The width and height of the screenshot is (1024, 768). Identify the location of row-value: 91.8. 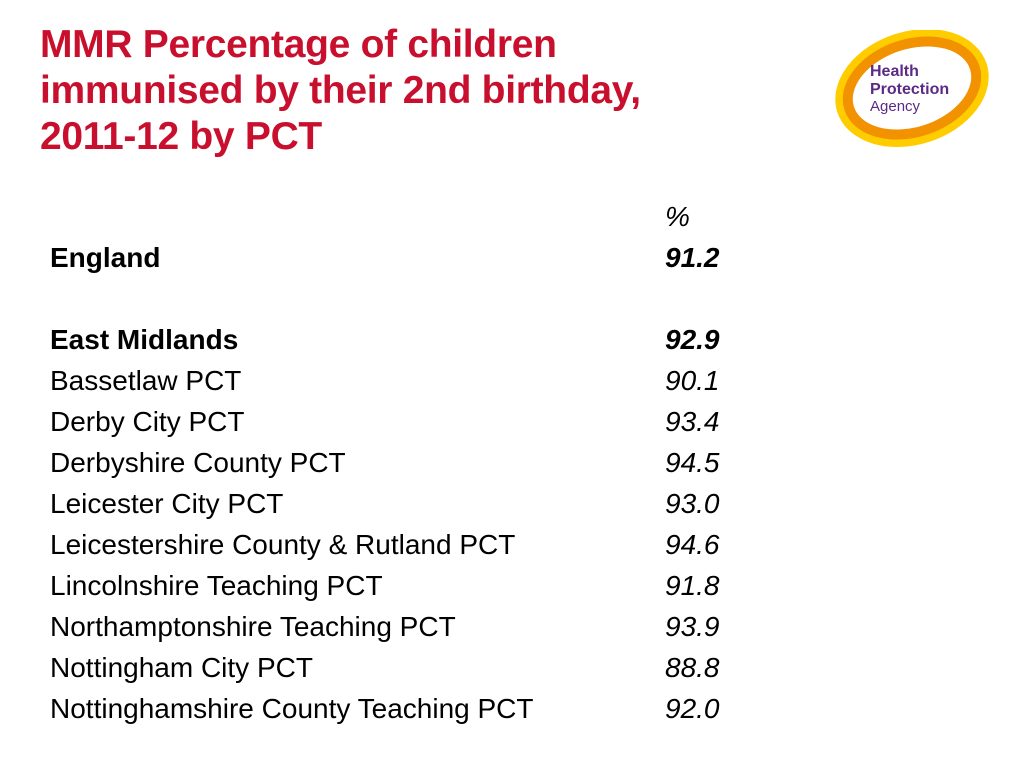
(692, 585).